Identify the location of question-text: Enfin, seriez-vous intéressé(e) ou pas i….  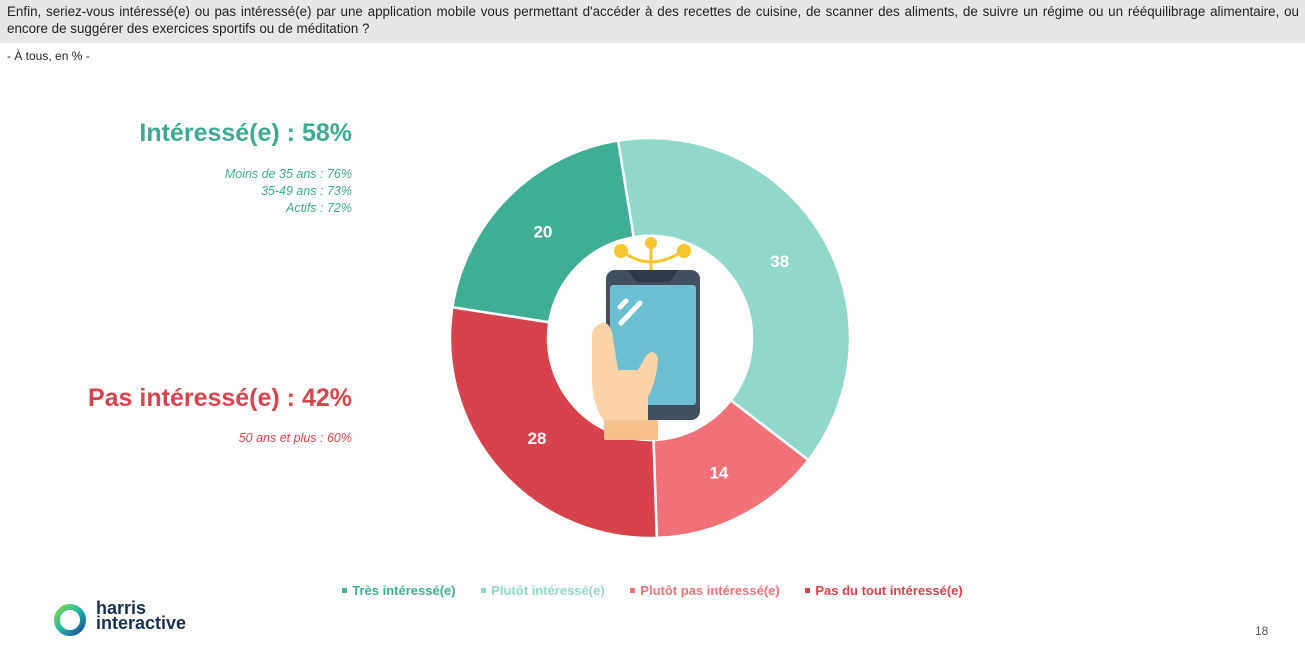
(653, 20).